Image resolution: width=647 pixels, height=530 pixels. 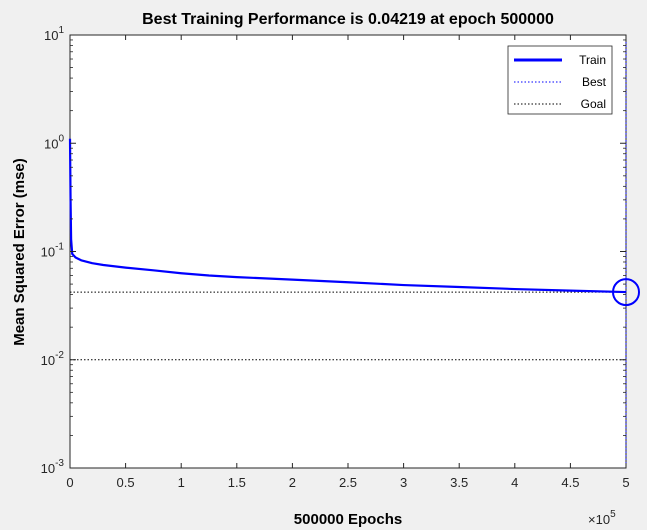 I want to click on y-axis-label: Mean Squared Error (mse), so click(x=19, y=252).